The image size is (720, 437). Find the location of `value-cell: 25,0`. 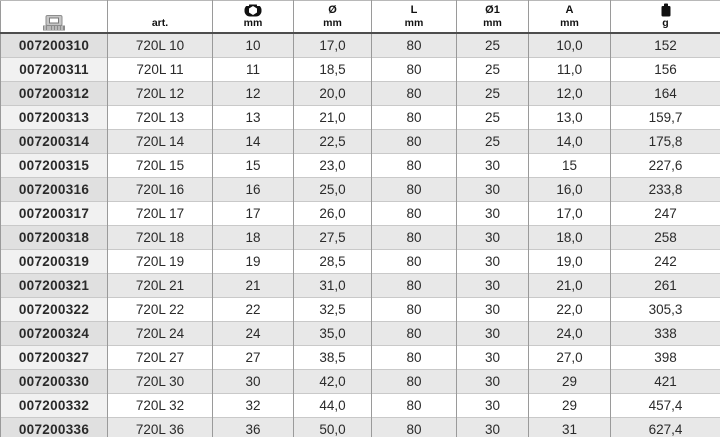

value-cell: 25,0 is located at coordinates (332, 189).